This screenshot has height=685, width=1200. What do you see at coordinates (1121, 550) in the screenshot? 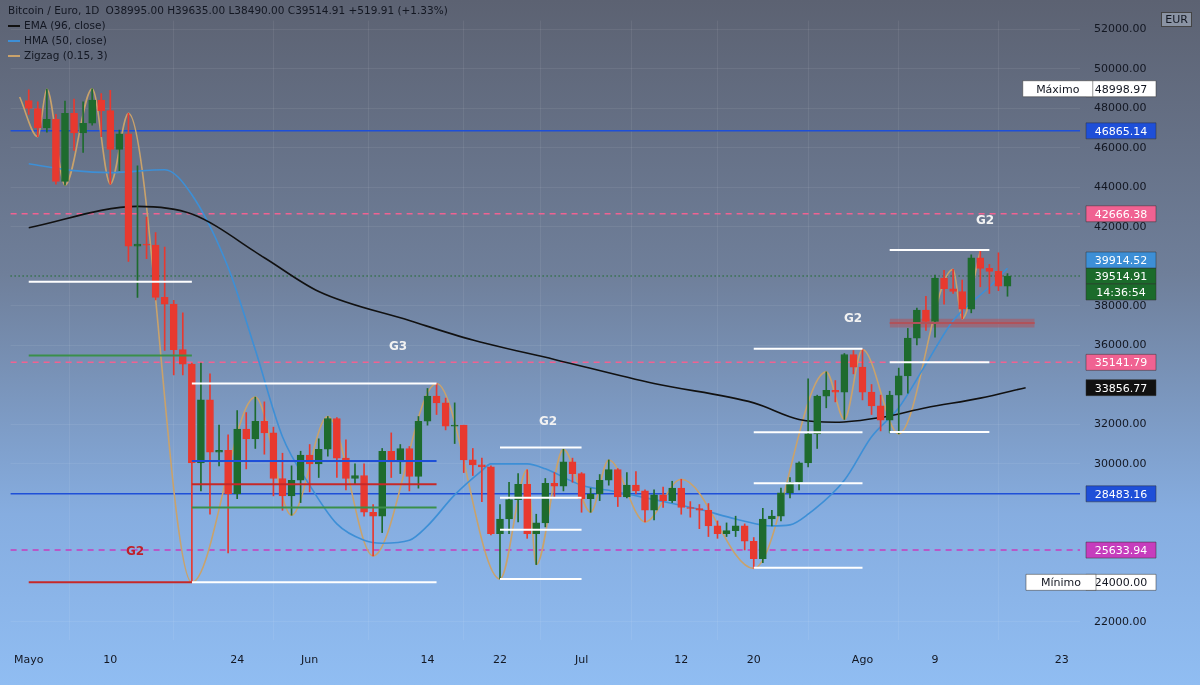
I see `ref-line-label: 25633.94` at bounding box center [1121, 550].